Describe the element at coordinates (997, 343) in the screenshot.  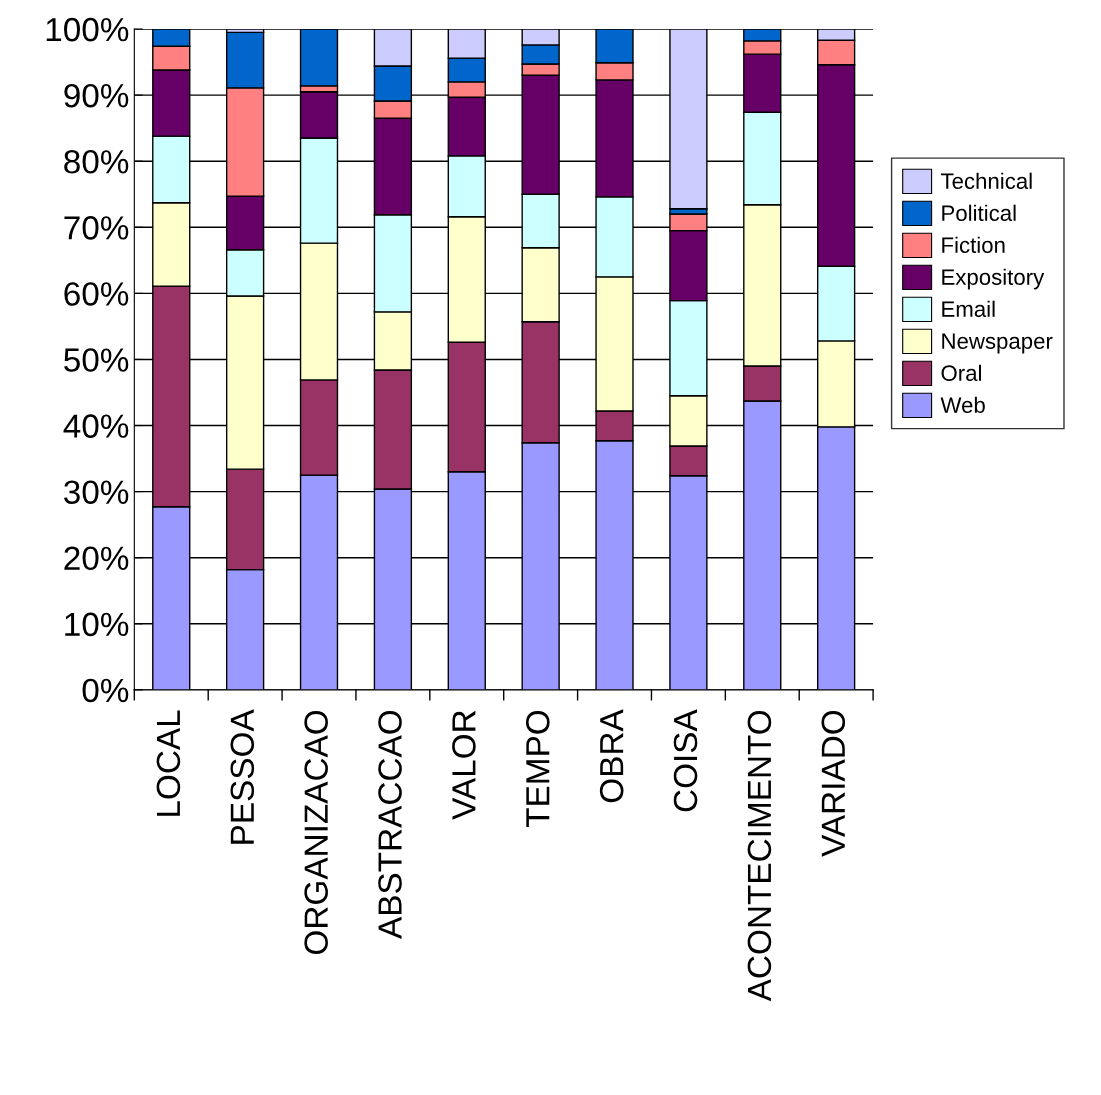
I see `legend-label: Newspaper` at that location.